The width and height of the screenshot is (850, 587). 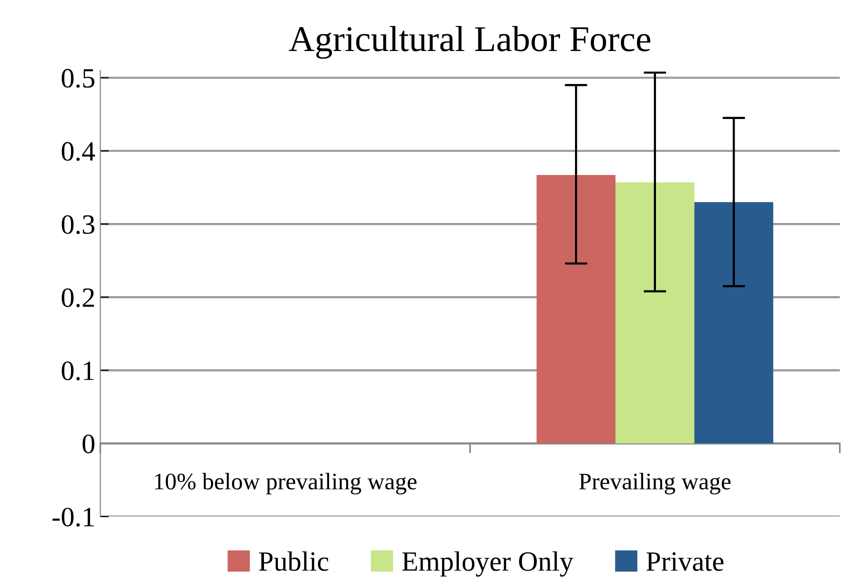 What do you see at coordinates (73, 517) in the screenshot?
I see `y-tick-label: -0.1` at bounding box center [73, 517].